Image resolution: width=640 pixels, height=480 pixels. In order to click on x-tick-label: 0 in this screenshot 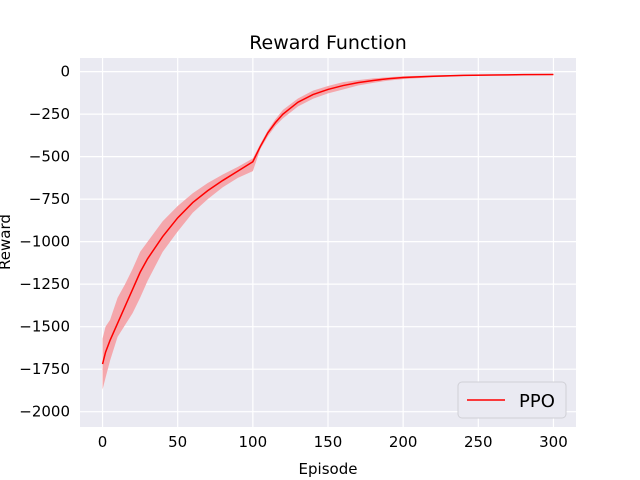, I will do `click(103, 442)`.